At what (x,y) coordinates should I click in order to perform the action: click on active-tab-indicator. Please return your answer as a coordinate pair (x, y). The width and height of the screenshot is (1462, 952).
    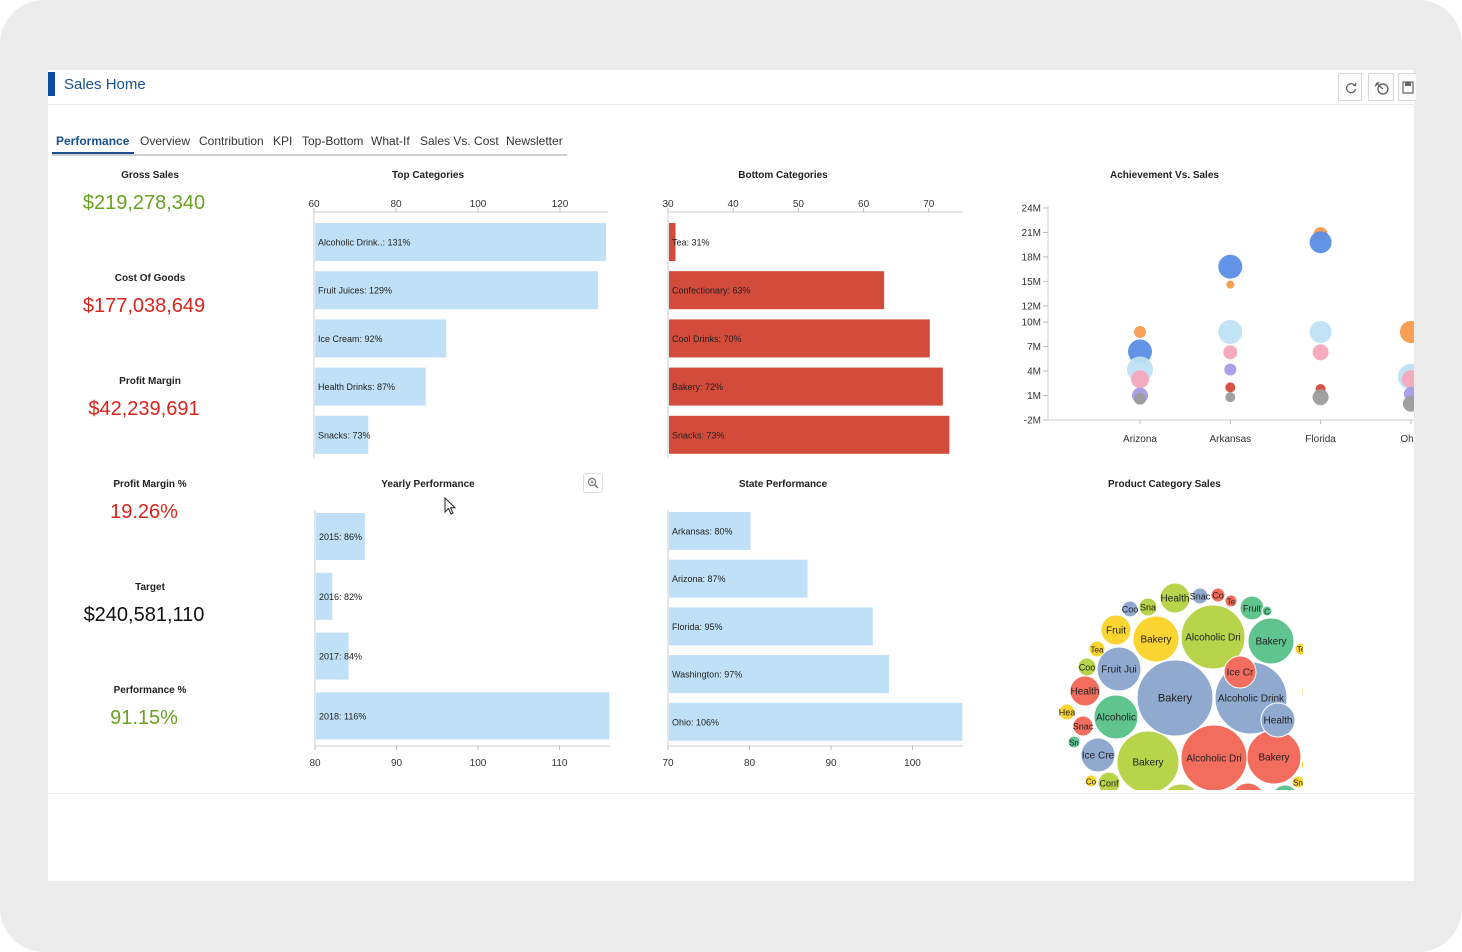
    Looking at the image, I should click on (93, 153).